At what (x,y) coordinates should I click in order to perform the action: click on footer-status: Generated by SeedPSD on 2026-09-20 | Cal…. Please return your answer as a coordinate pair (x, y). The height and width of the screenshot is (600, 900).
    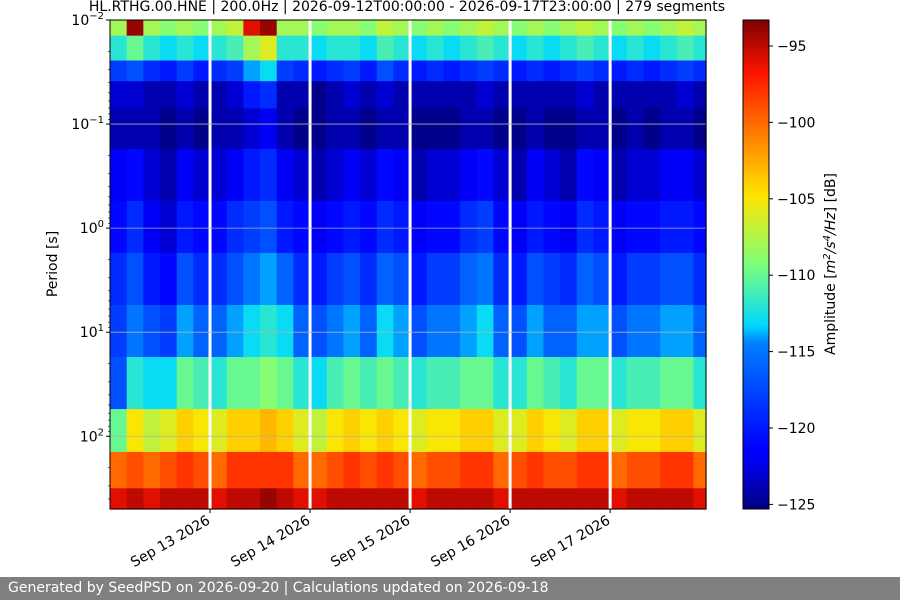
    Looking at the image, I should click on (450, 588).